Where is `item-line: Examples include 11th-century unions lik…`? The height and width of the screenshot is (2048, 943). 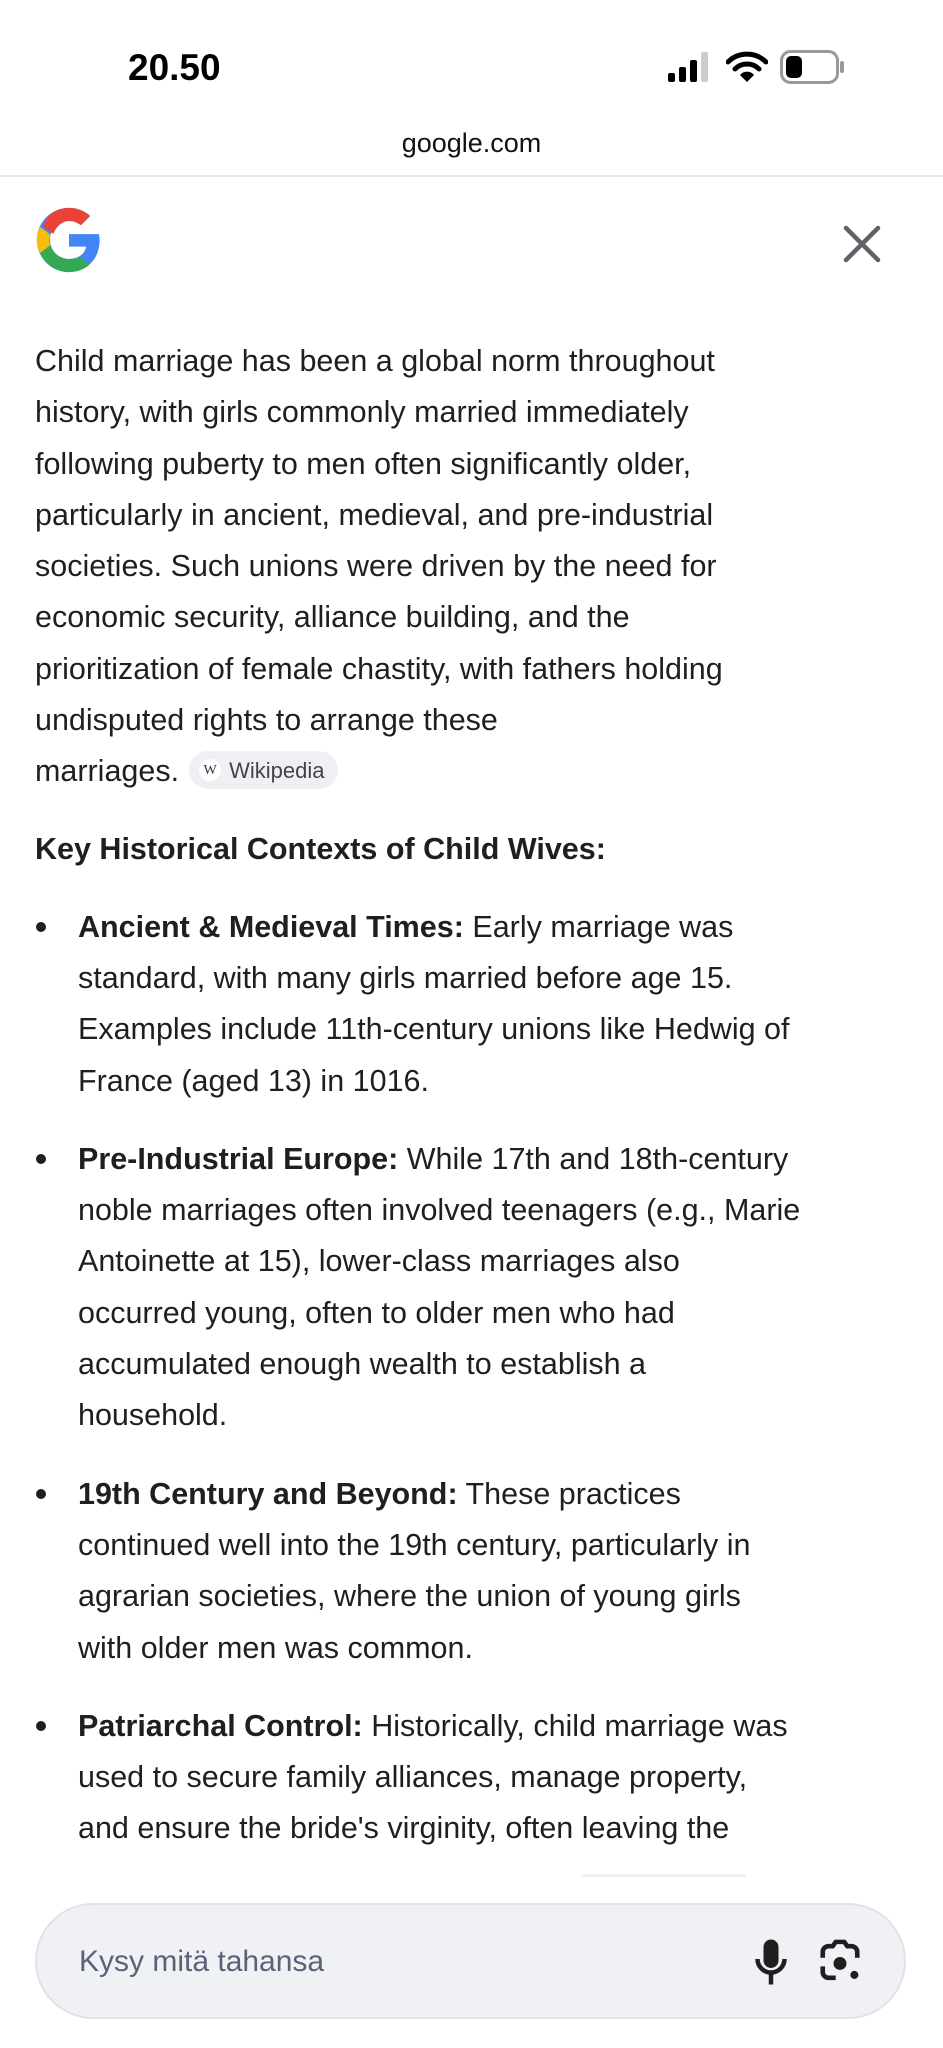 item-line: Examples include 11th-century unions lik… is located at coordinates (434, 1029).